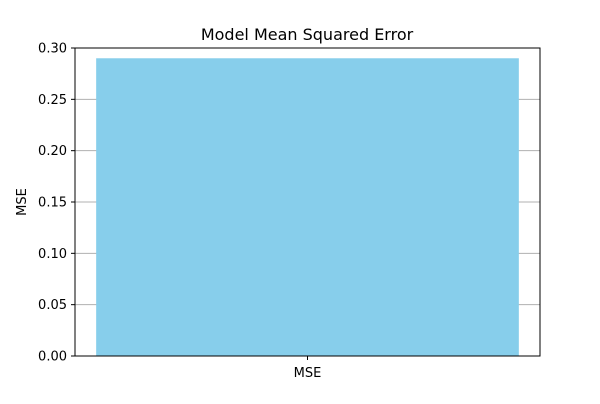  I want to click on x-axis-ticks: MSE, so click(308, 368).